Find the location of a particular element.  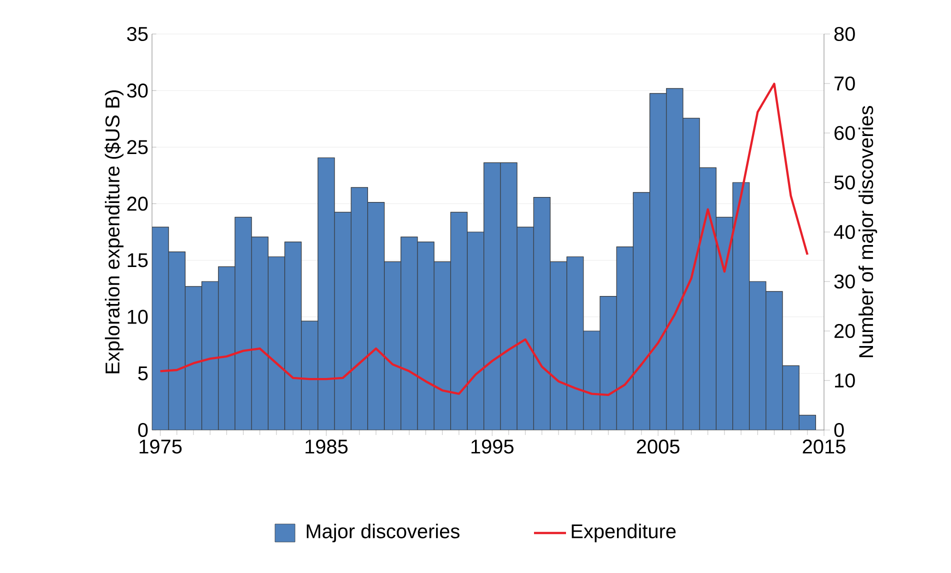

y-tick-label: 30 is located at coordinates (137, 91).